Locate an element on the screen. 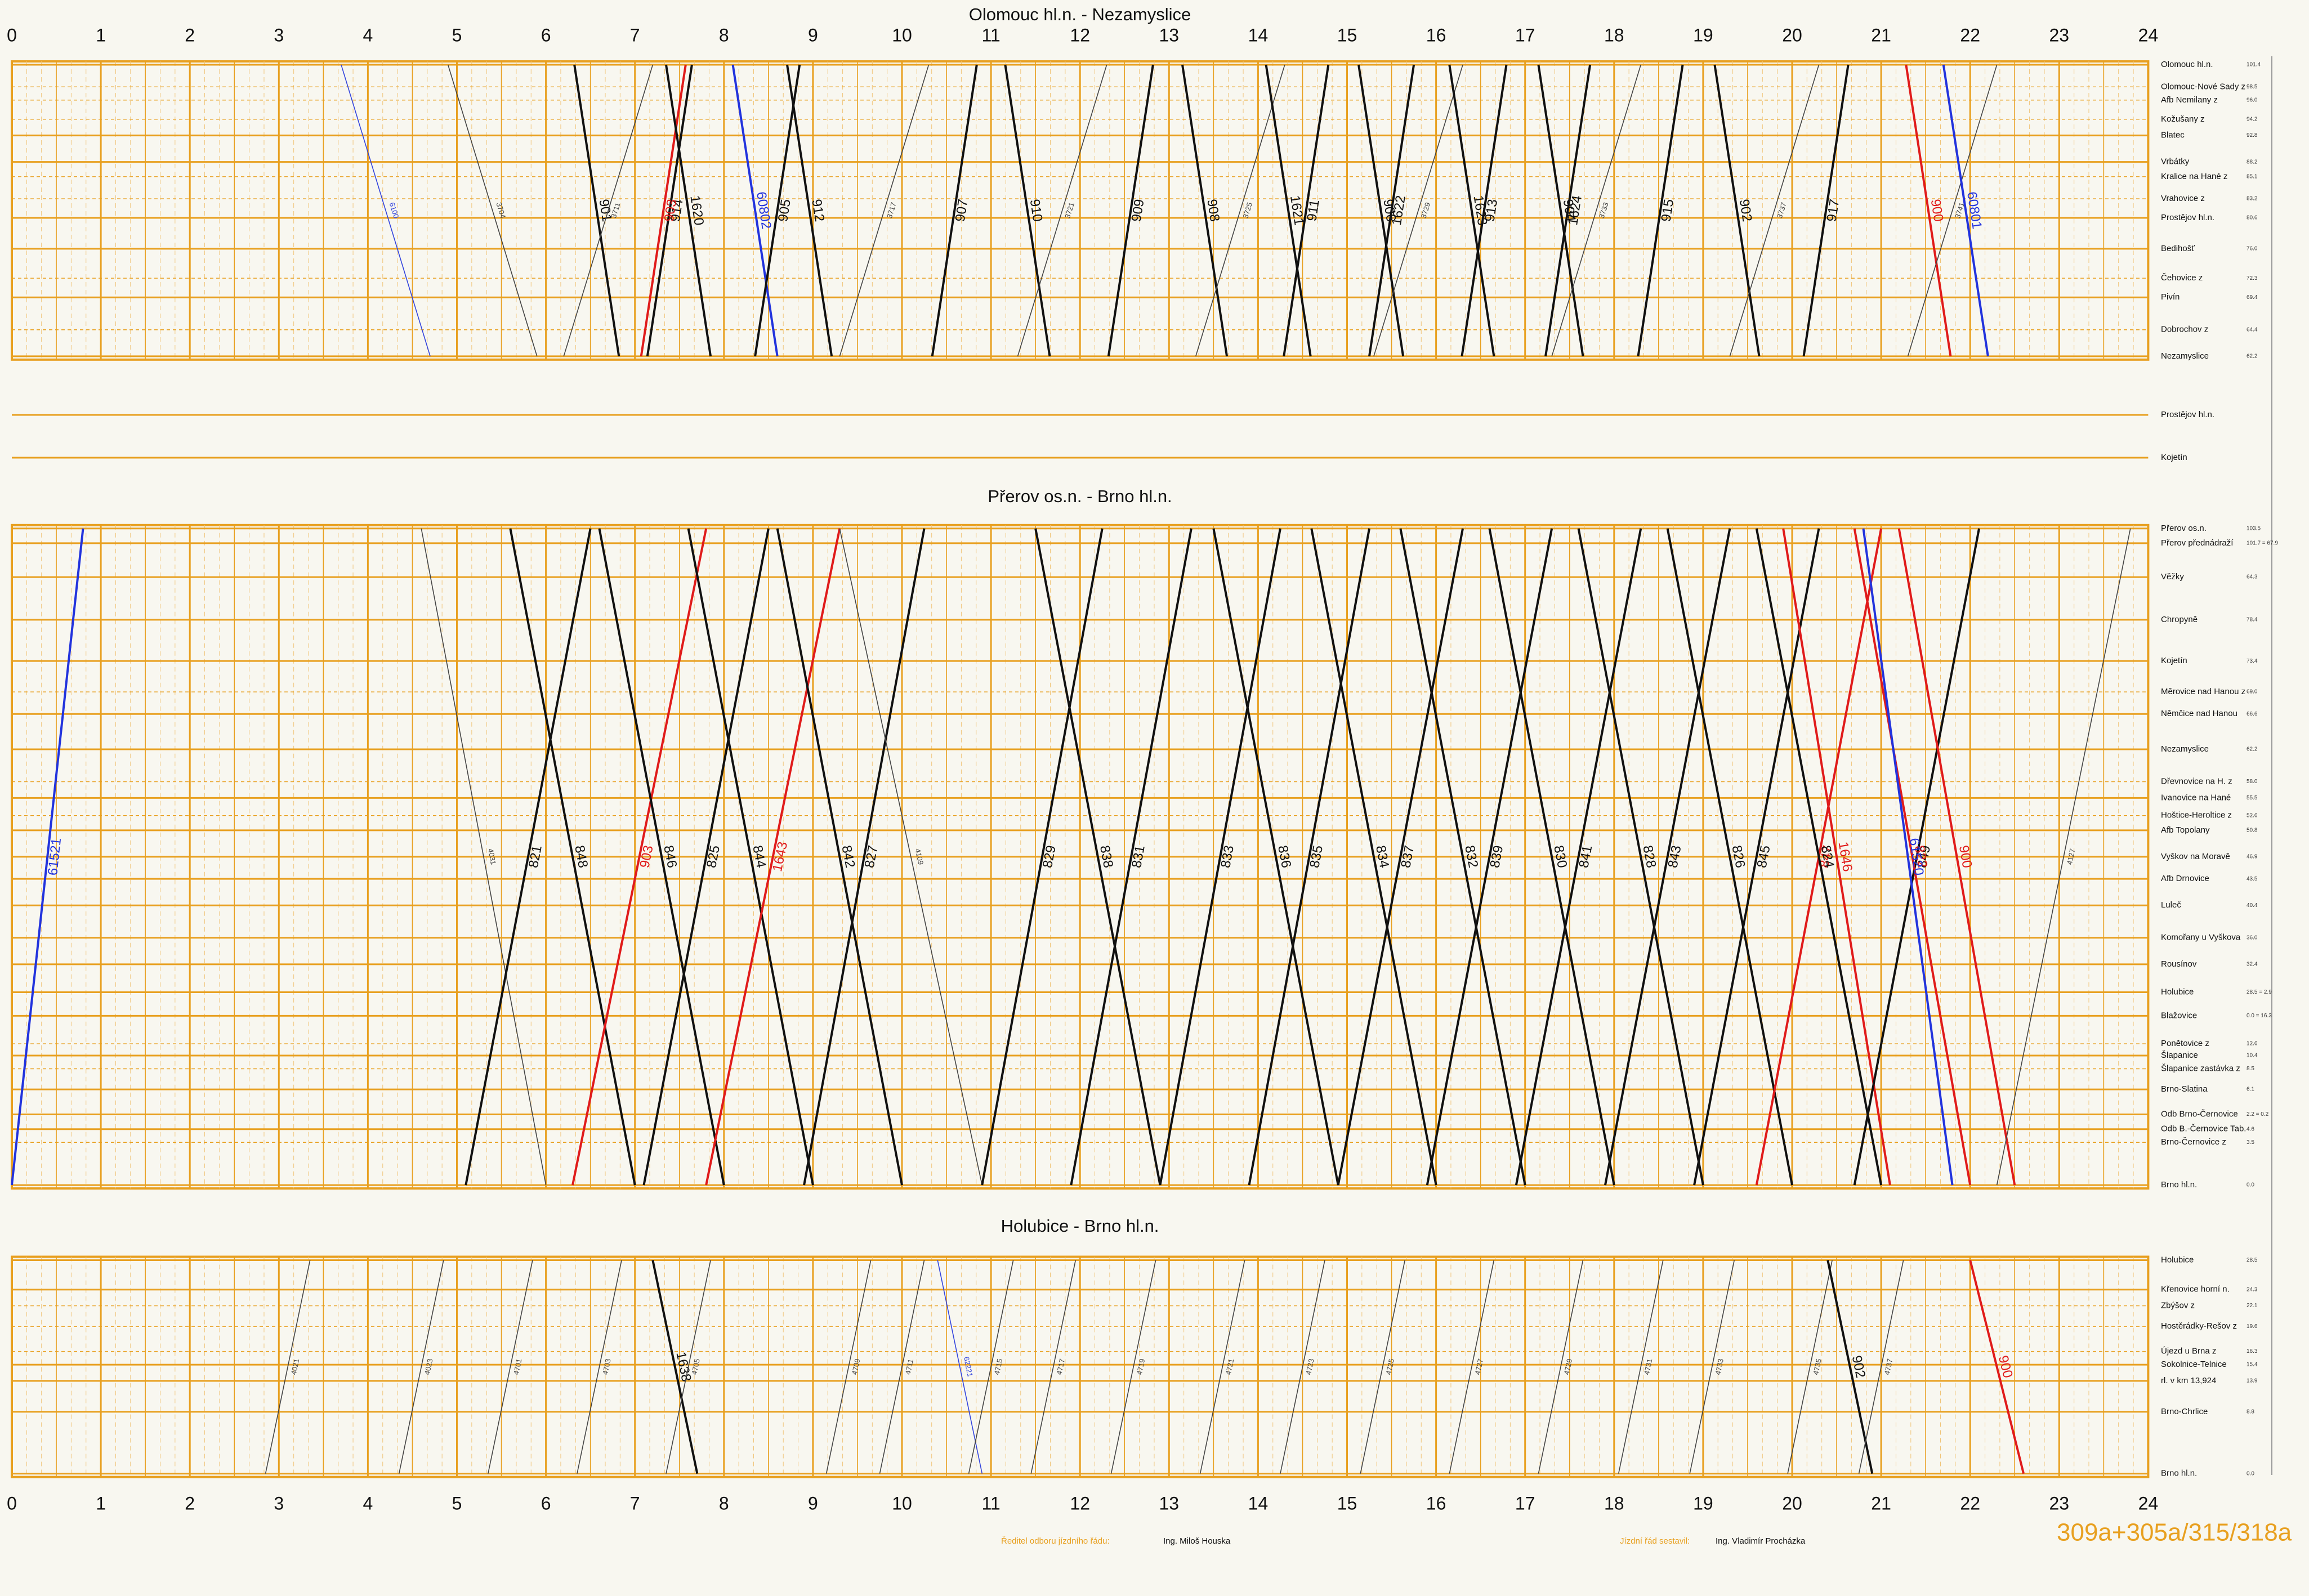  panel-title: Přerov os.n. - Brno hl.n. is located at coordinates (1080, 496).